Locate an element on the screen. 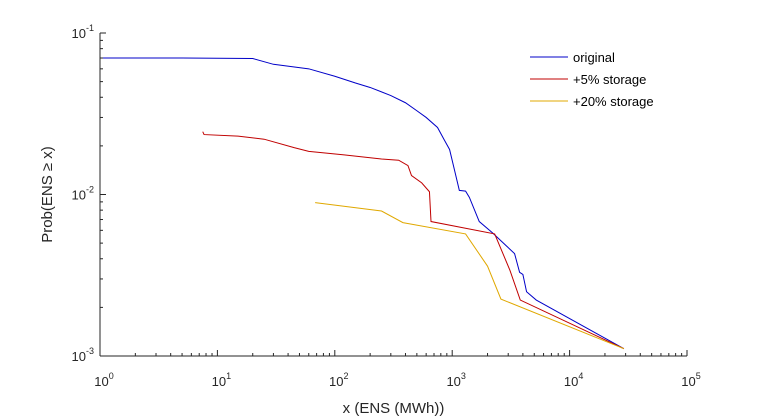 The image size is (760, 420). x-axis-label: x (ENS (MWh)) is located at coordinates (394, 408).